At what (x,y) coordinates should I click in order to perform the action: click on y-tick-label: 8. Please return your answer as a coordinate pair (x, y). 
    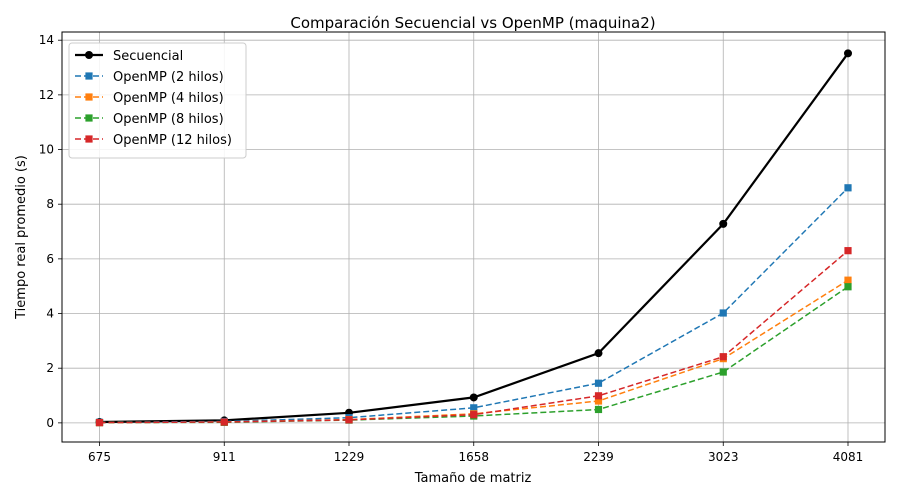
    Looking at the image, I should click on (50, 204).